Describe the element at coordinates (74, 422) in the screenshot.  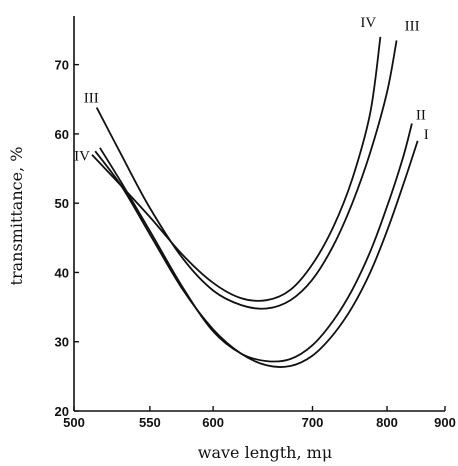
I see `x-tick-label: 500` at that location.